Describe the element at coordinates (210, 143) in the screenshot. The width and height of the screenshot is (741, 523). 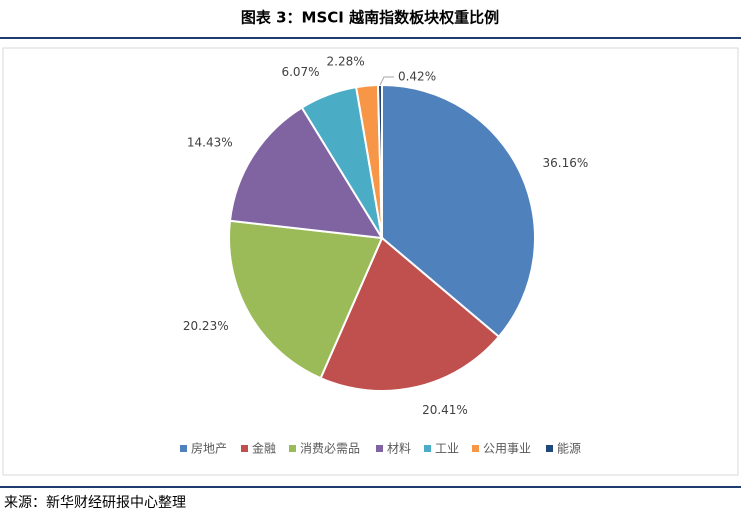
I see `data-label: 14.43%` at that location.